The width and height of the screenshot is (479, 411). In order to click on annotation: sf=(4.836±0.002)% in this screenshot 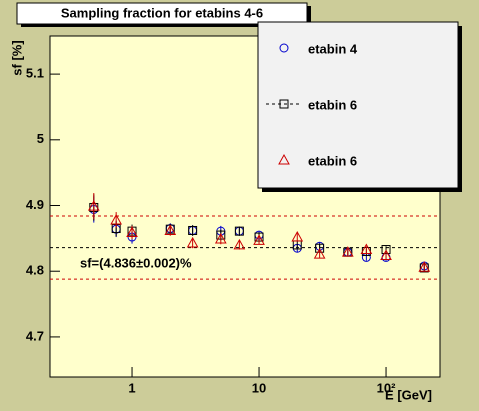, I will do `click(136, 262)`.